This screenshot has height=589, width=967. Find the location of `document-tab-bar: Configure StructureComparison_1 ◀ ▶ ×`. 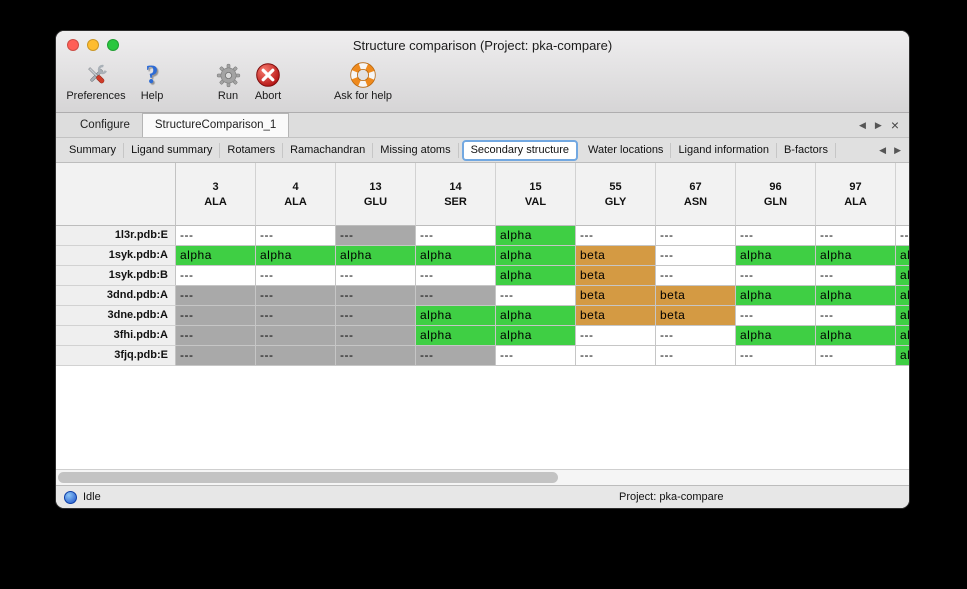

document-tab-bar: Configure StructureComparison_1 ◀ ▶ × is located at coordinates (482, 125).